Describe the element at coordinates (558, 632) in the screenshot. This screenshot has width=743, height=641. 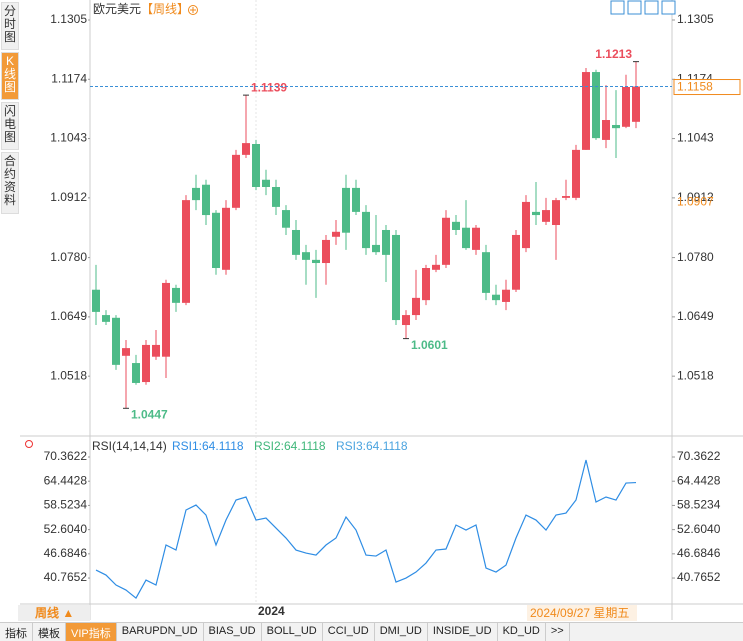
I see `bottom-tab: >>` at that location.